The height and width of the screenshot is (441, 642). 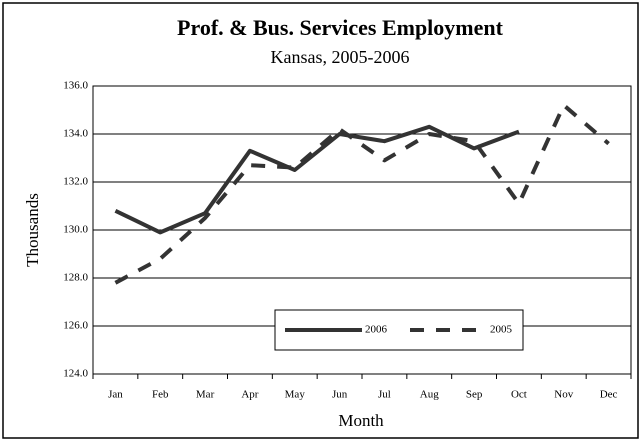 What do you see at coordinates (205, 395) in the screenshot?
I see `x-tick-label: Mar` at bounding box center [205, 395].